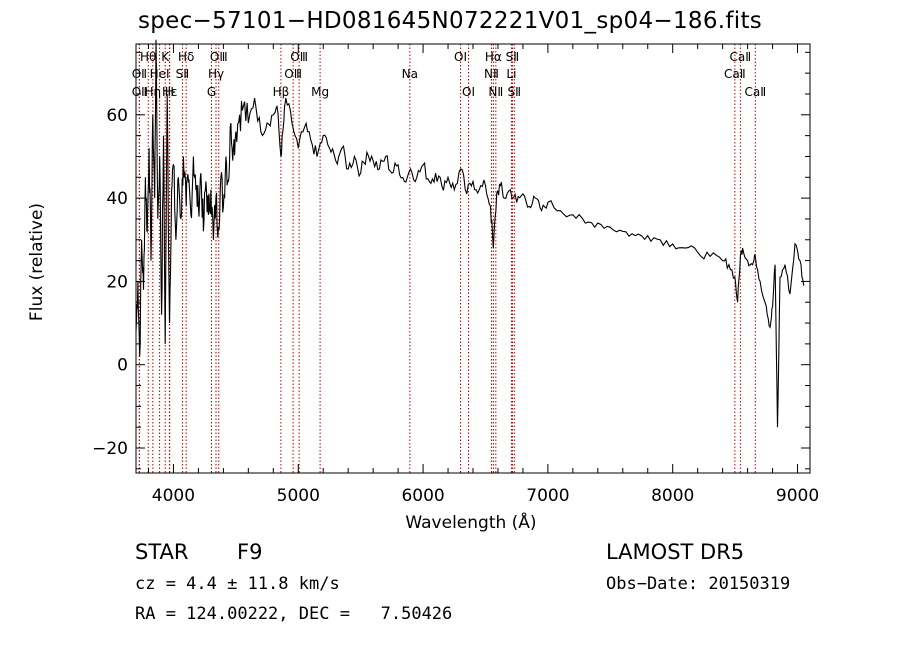 This screenshot has width=900, height=649. What do you see at coordinates (153, 92) in the screenshot?
I see `line-marker-label-3: Hη` at bounding box center [153, 92].